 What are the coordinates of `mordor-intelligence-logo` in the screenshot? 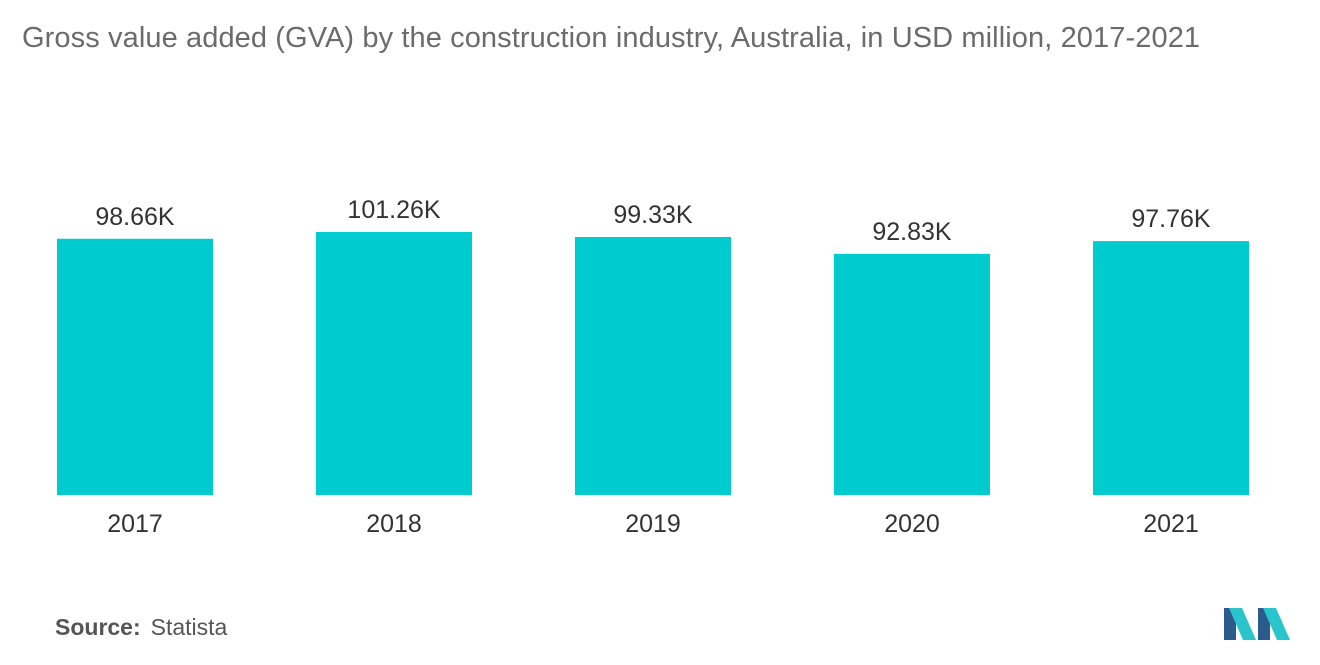 It's located at (1257, 624).